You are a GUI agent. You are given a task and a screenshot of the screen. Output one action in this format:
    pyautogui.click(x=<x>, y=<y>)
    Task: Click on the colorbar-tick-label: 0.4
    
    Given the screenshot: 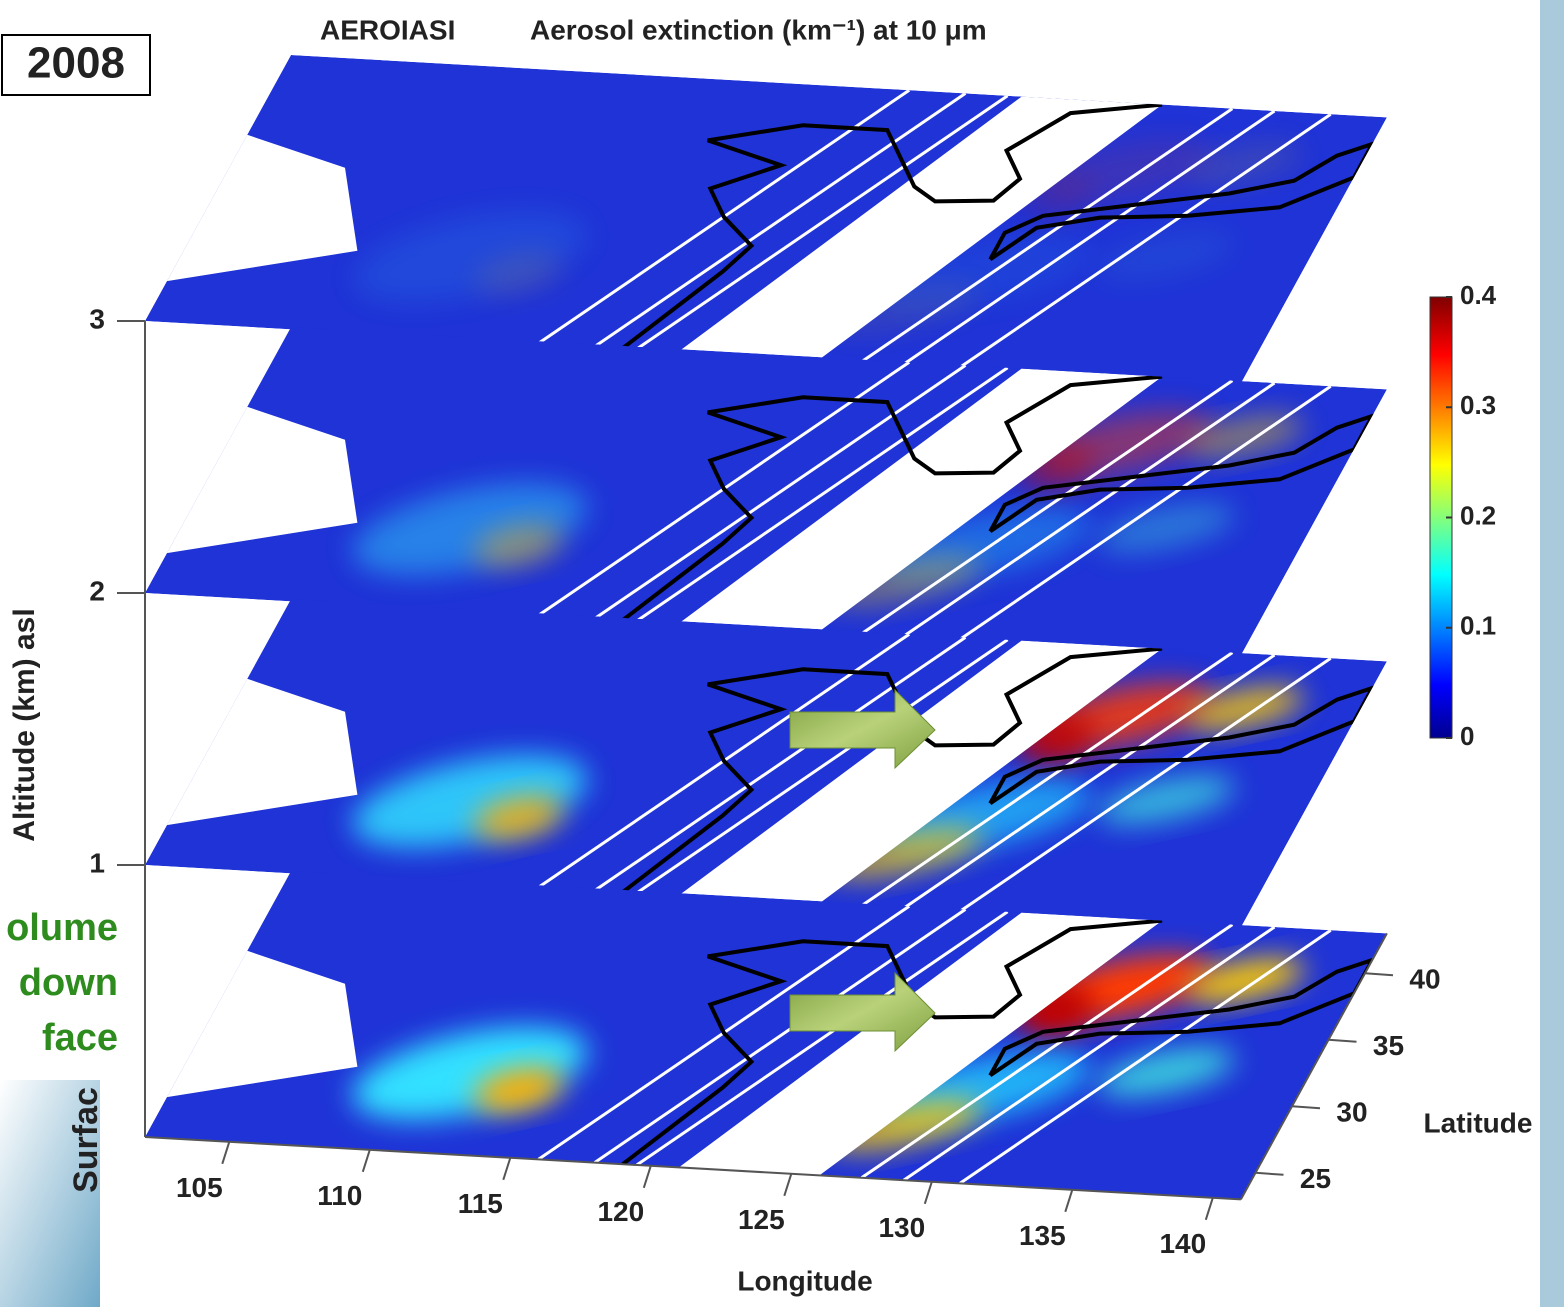 What is the action you would take?
    pyautogui.click(x=1478, y=295)
    